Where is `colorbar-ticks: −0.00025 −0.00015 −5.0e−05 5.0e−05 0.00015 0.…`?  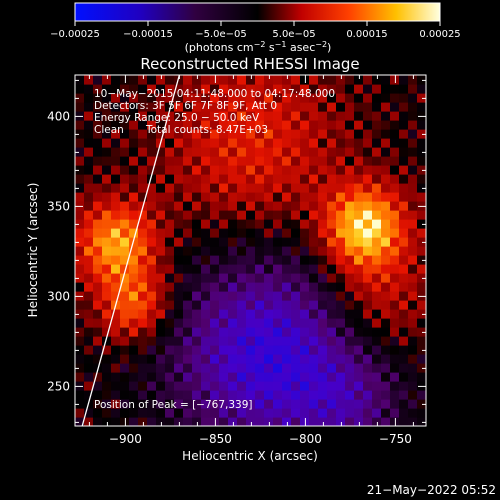 colorbar-ticks: −0.00025 −0.00015 −5.0e−05 5.0e−05 0.00015 0.… is located at coordinates (255, 30).